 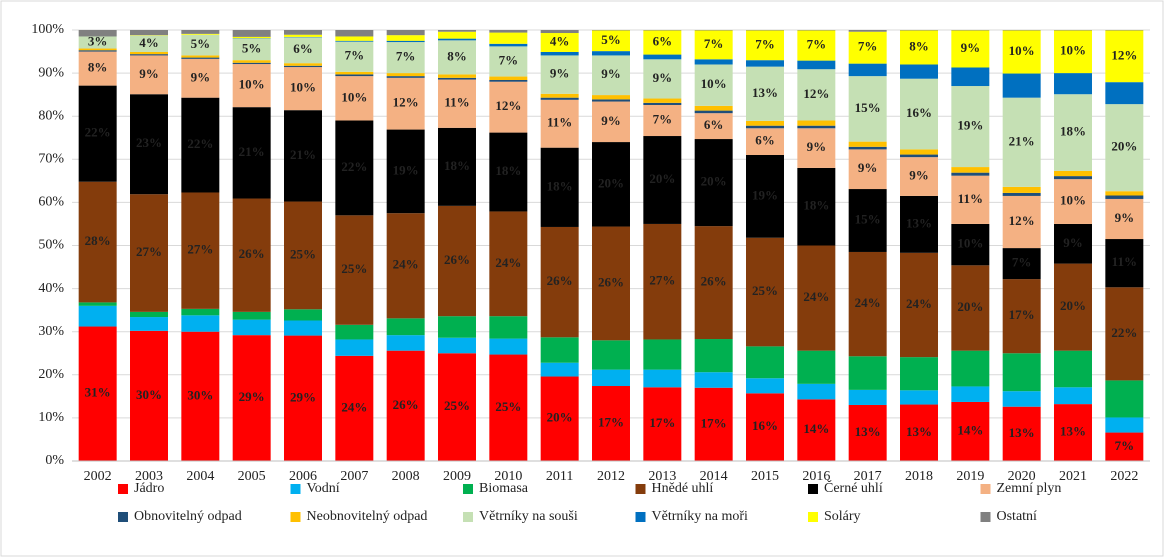 I want to click on data-label: 23%, so click(x=149, y=142).